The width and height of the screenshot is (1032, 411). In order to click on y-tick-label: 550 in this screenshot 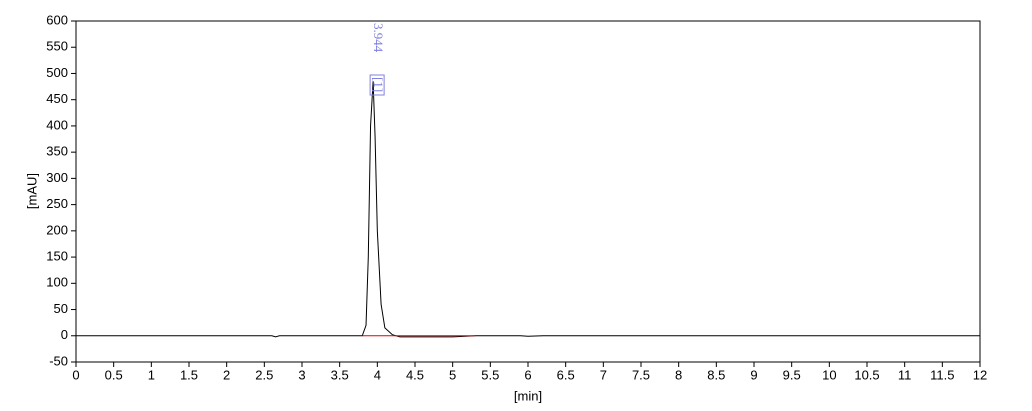, I will do `click(57, 46)`.